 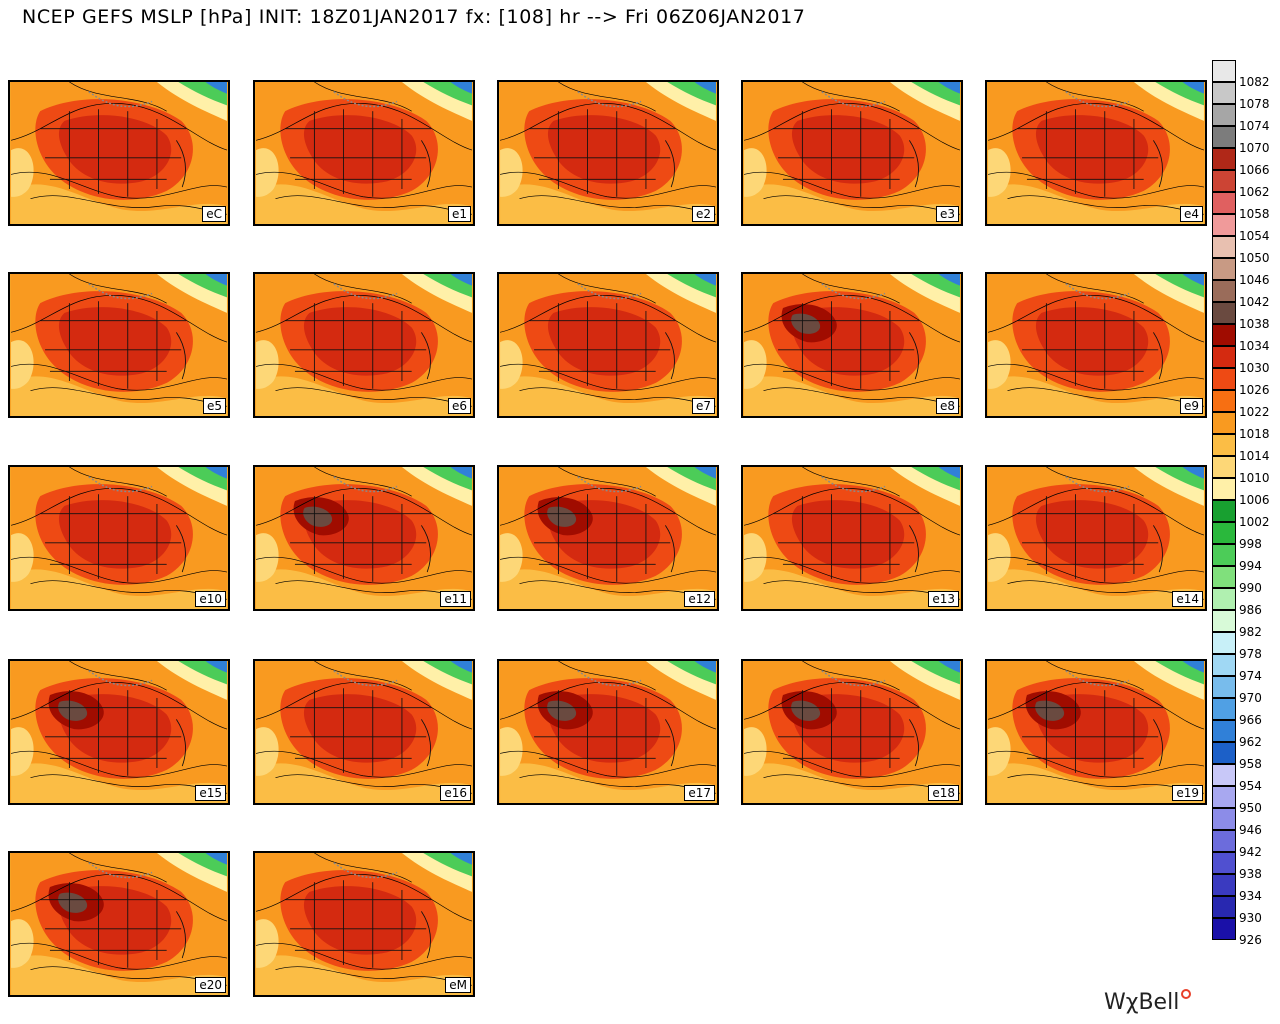 I want to click on panel-member-label: e1, so click(x=459, y=214).